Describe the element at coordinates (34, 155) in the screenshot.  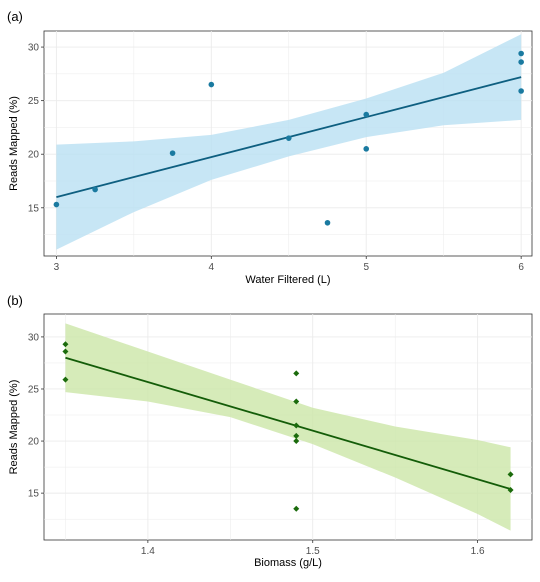
I see `a-y-tick-label-1: 20` at that location.